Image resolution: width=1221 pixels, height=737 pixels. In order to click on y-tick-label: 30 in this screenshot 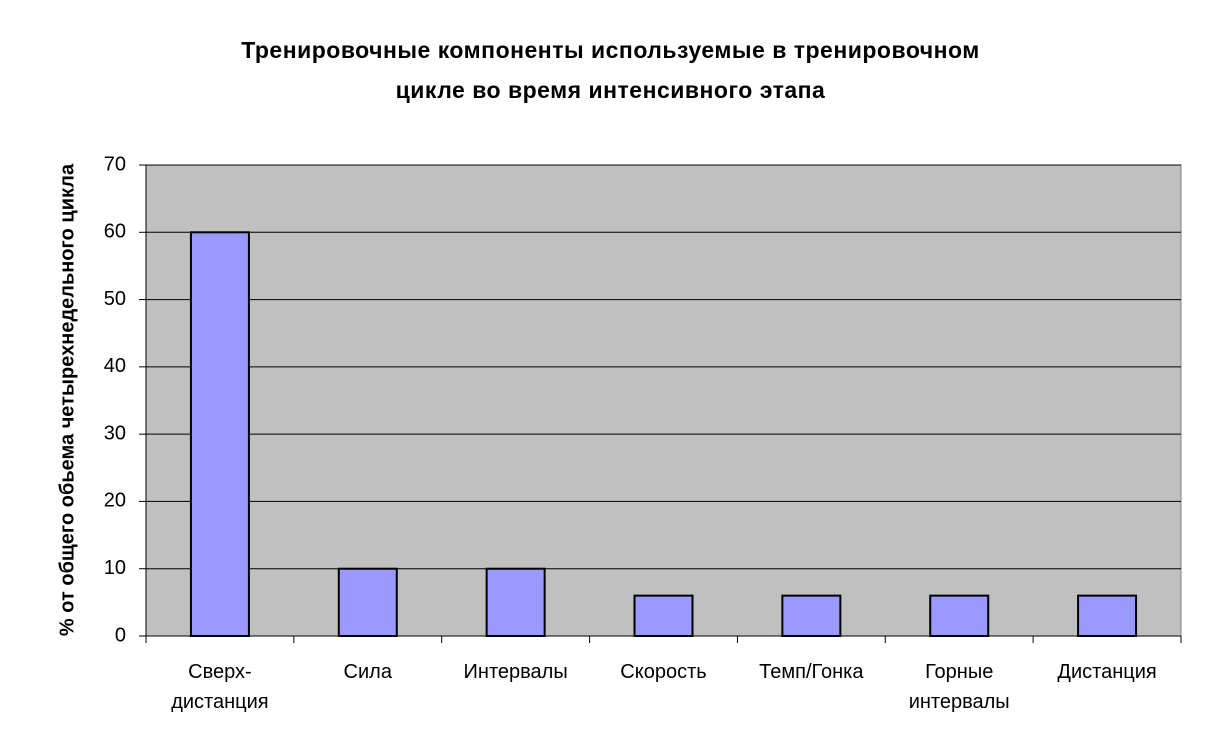, I will do `click(115, 433)`.